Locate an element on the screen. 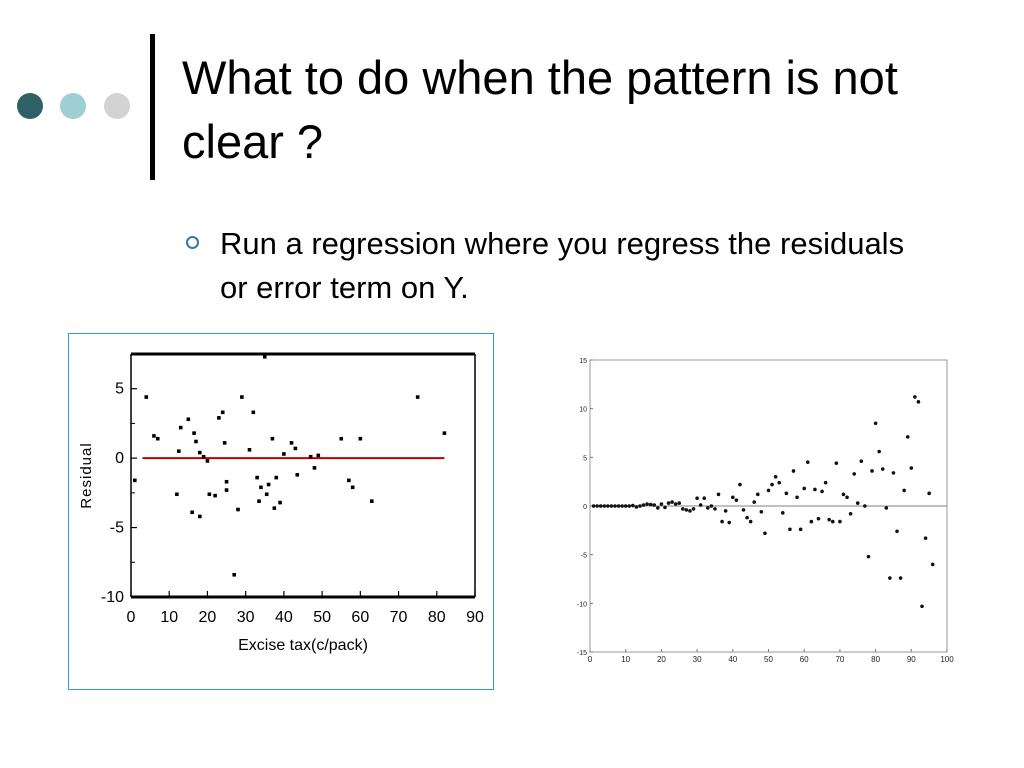 The height and width of the screenshot is (768, 1024). x-tick-label-6: 60 is located at coordinates (360, 617).